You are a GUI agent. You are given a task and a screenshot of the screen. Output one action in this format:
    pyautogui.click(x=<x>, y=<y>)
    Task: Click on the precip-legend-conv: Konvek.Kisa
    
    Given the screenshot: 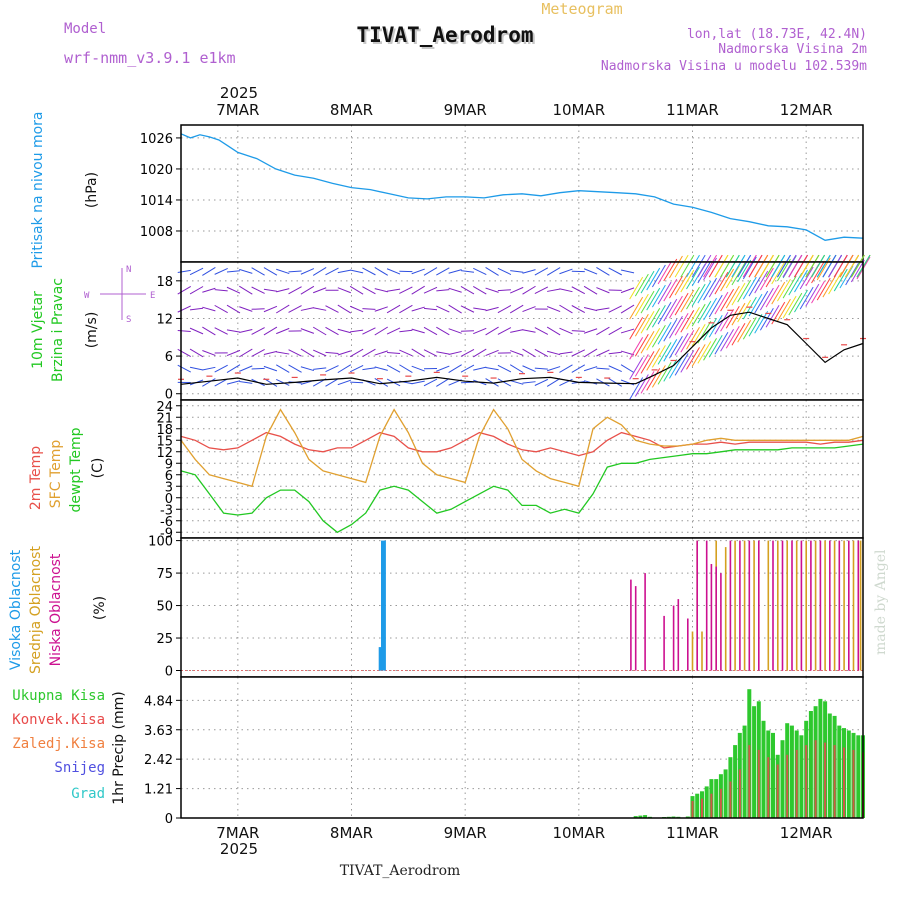 What is the action you would take?
    pyautogui.click(x=58, y=720)
    